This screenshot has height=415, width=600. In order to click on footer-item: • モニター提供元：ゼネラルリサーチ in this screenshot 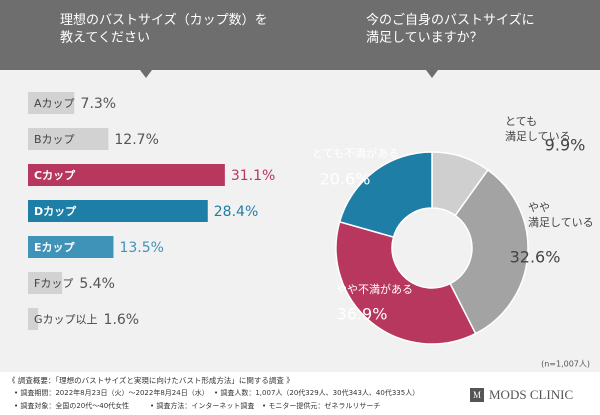, I will do `click(321, 405)`.